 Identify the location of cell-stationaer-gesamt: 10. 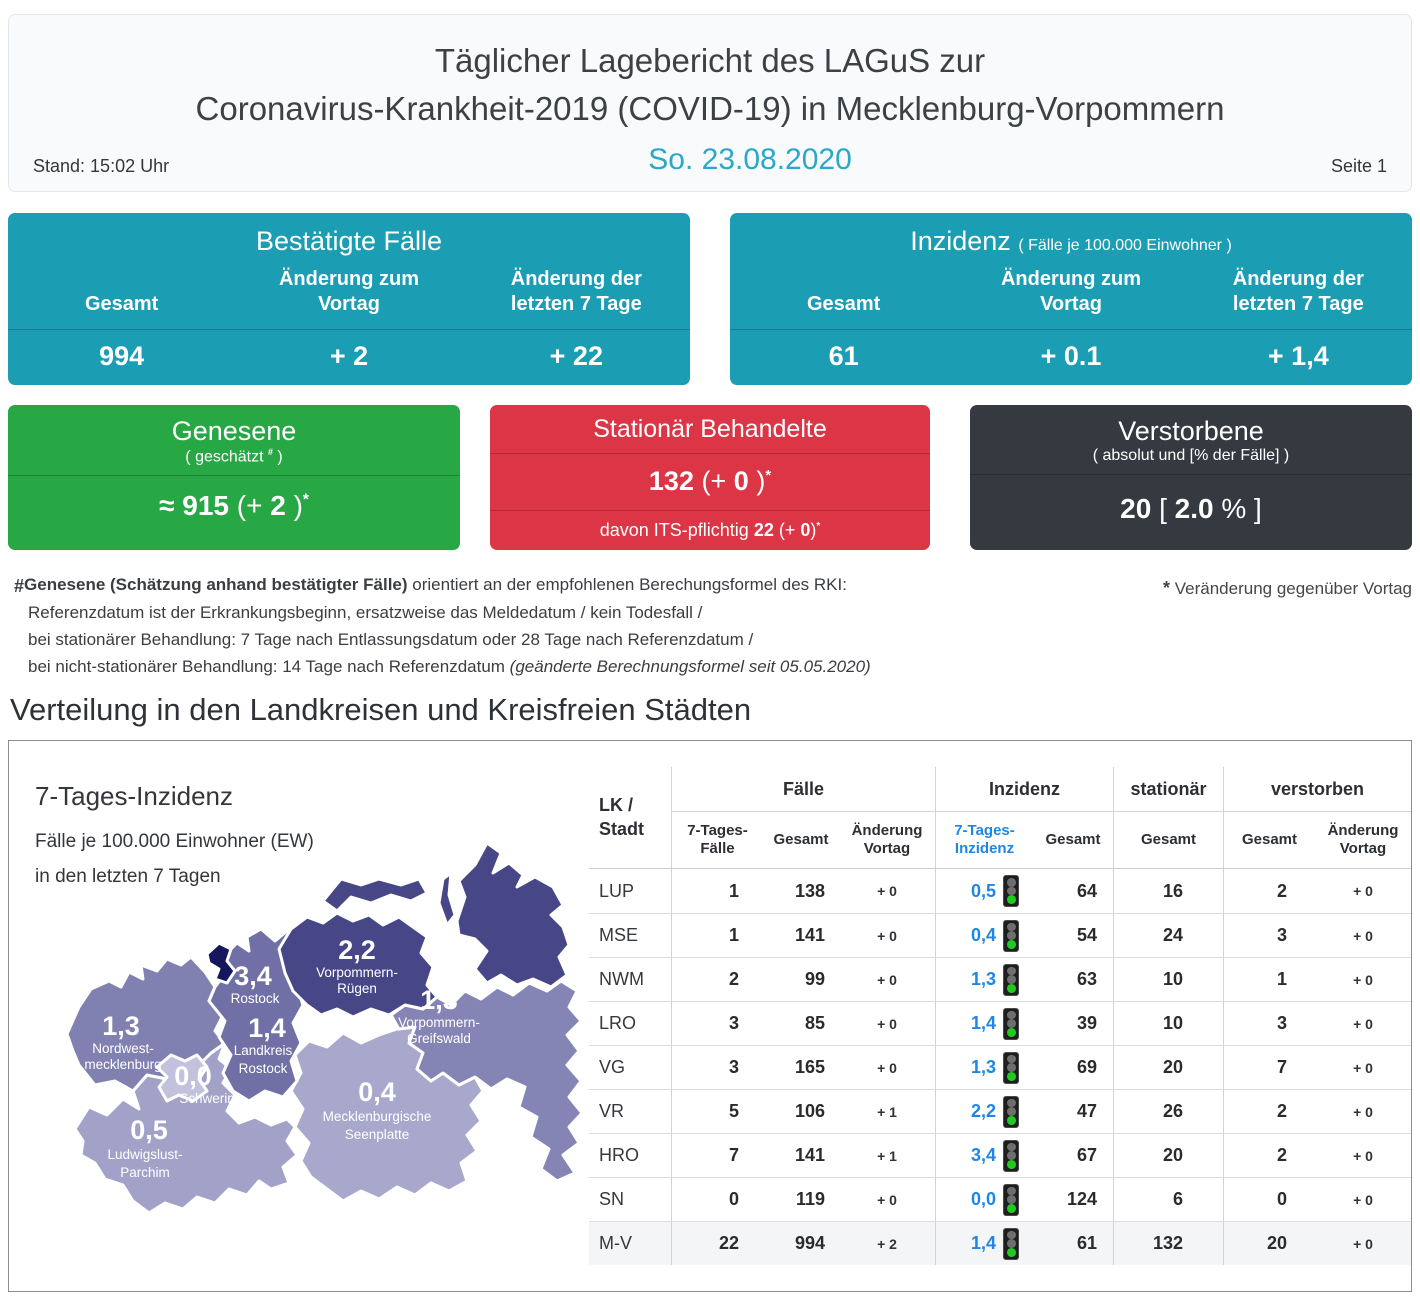
(1168, 979).